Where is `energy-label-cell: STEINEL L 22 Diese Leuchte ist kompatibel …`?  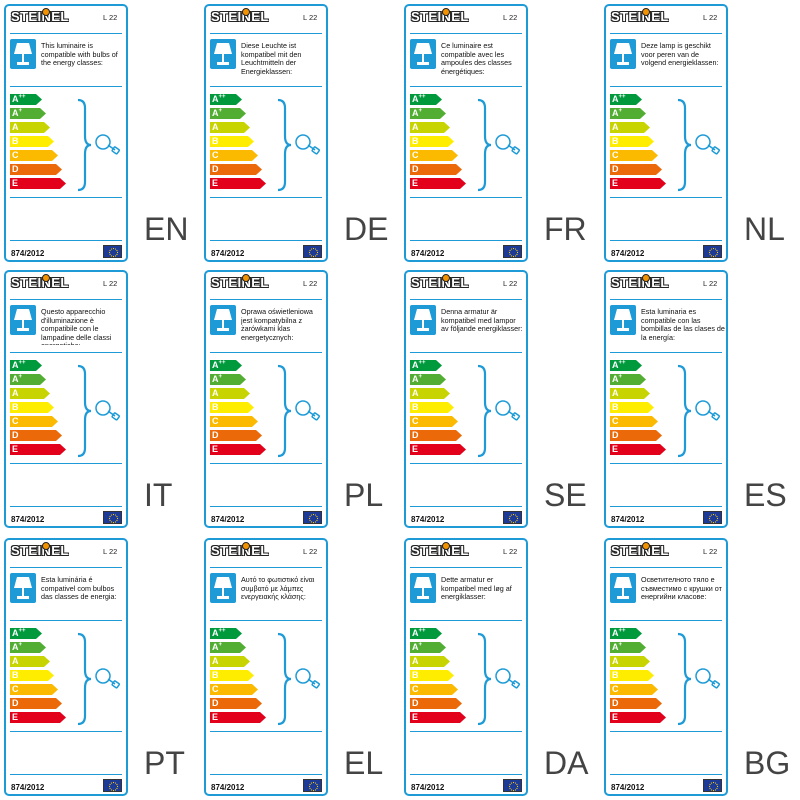 energy-label-cell: STEINEL L 22 Diese Leuchte ist kompatibel … is located at coordinates (300, 133).